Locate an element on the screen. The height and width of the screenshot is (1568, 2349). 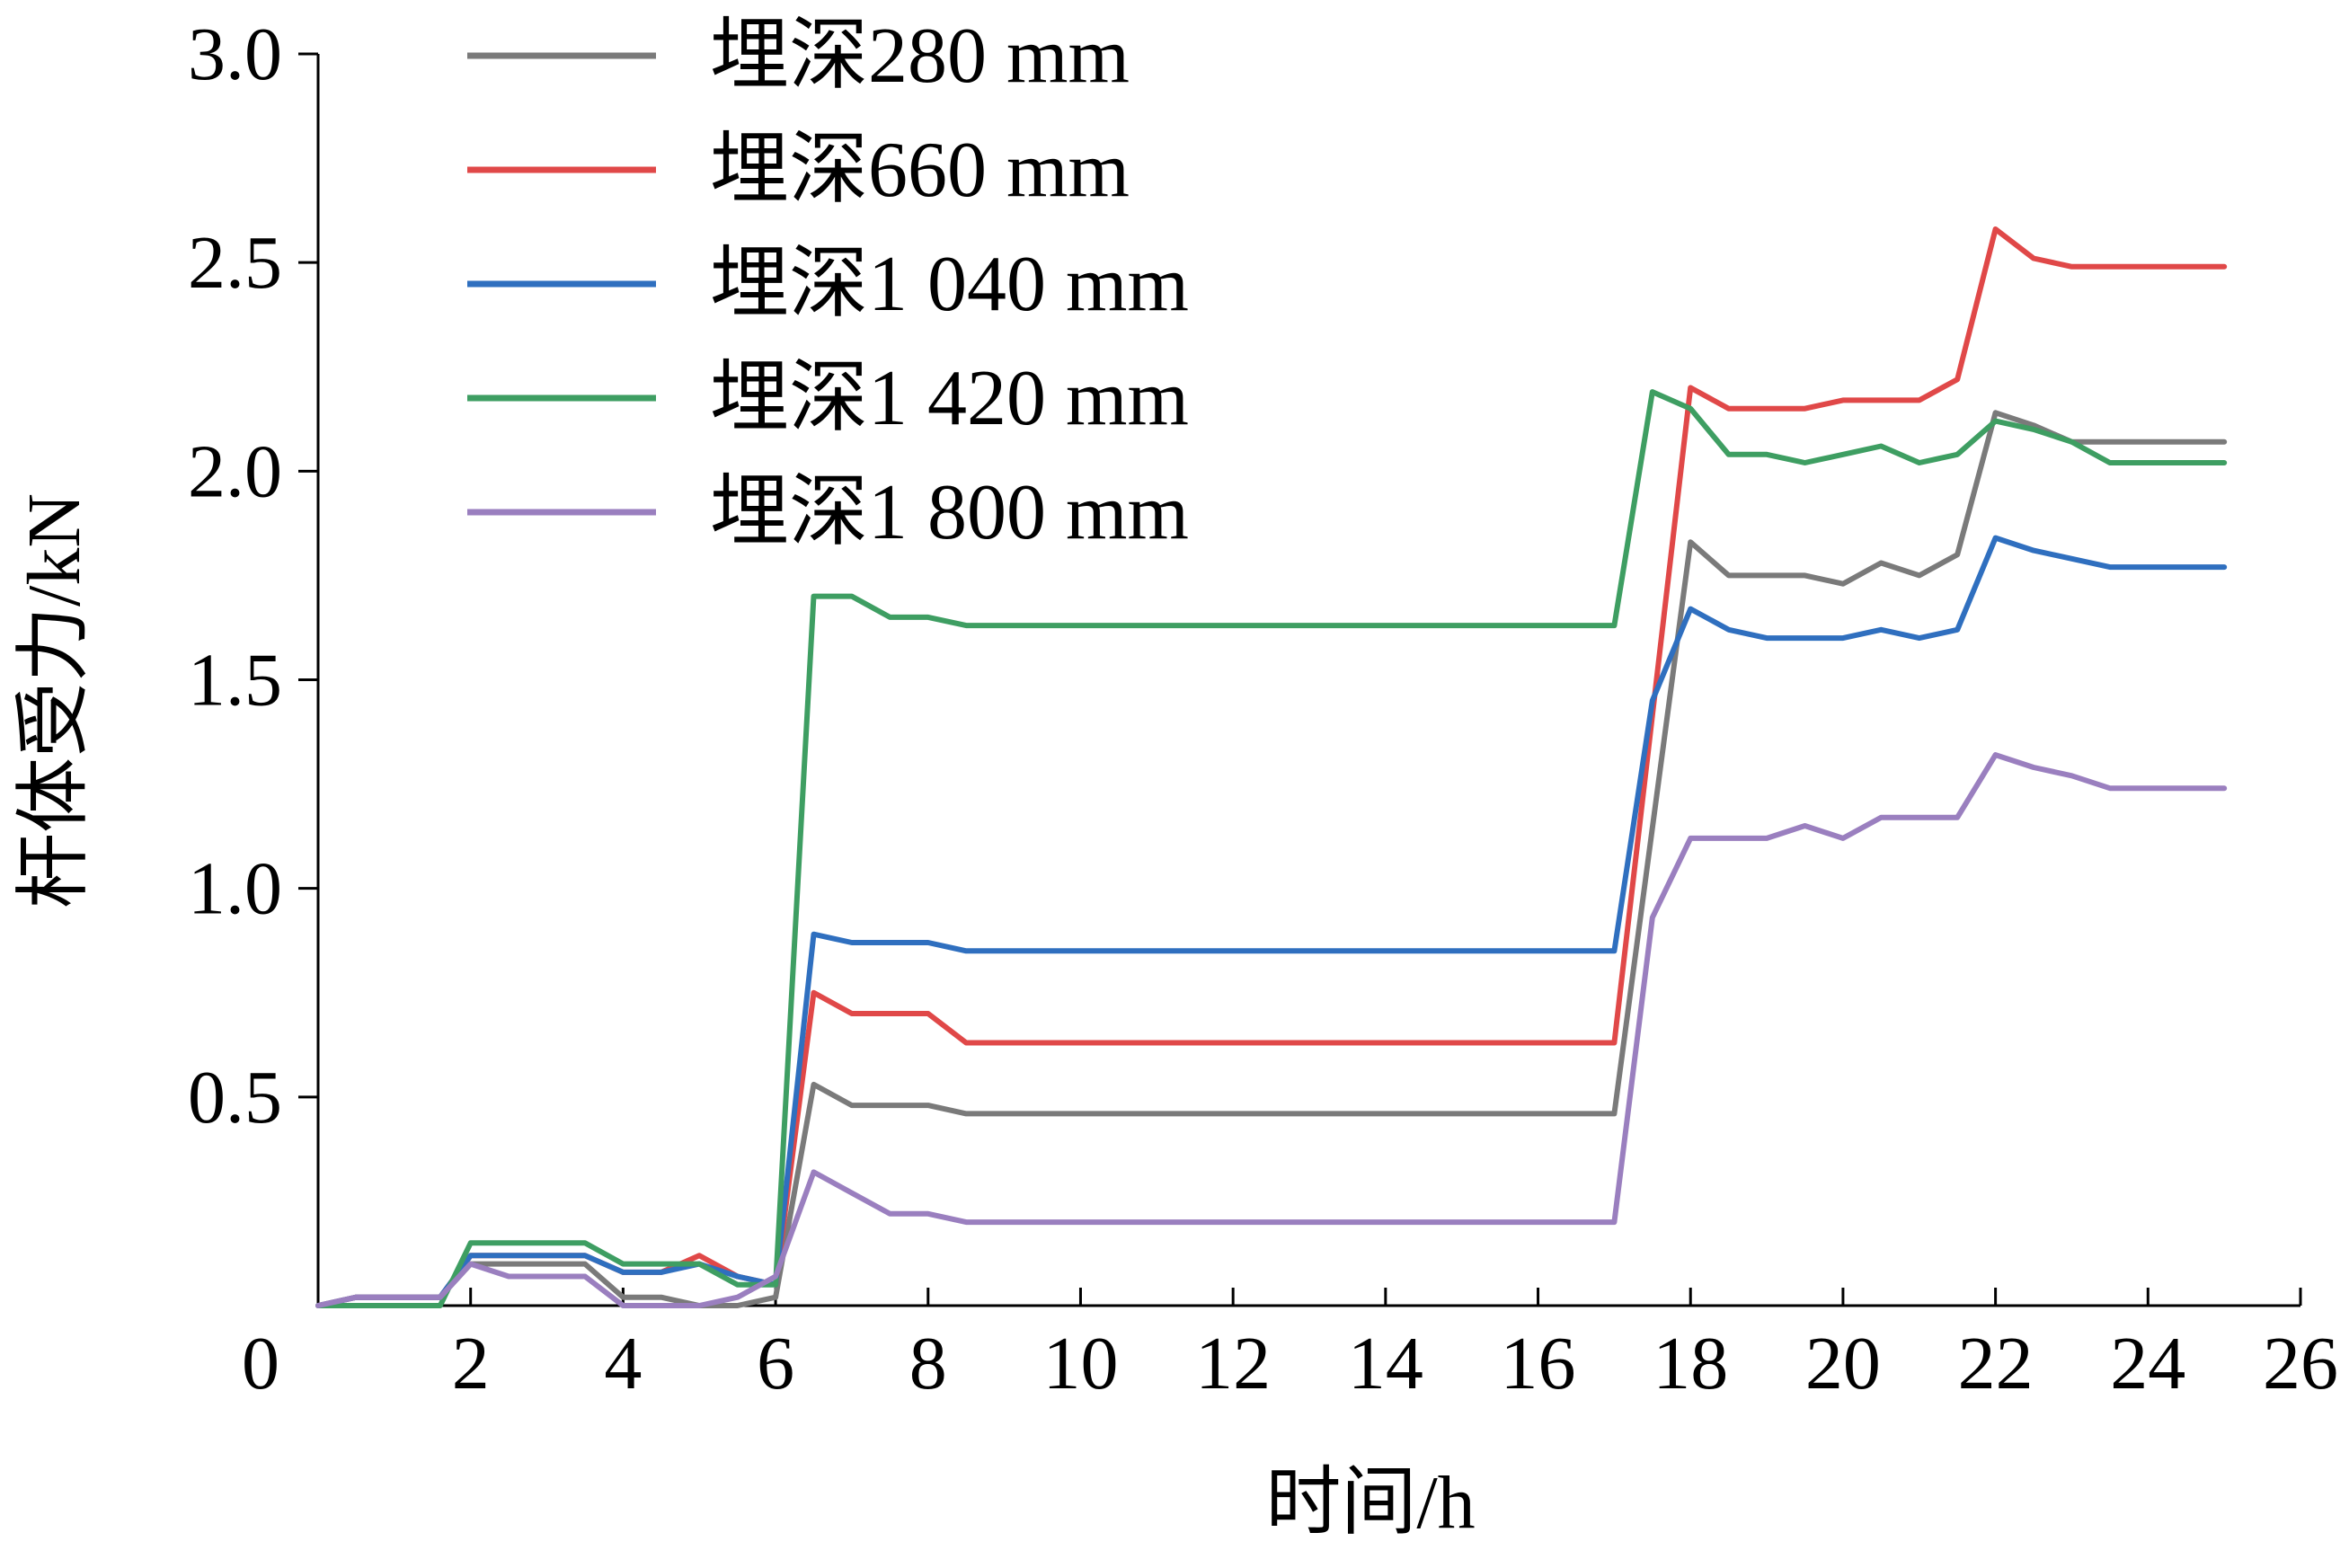
x-tick-label: 10 is located at coordinates (1080, 1364).